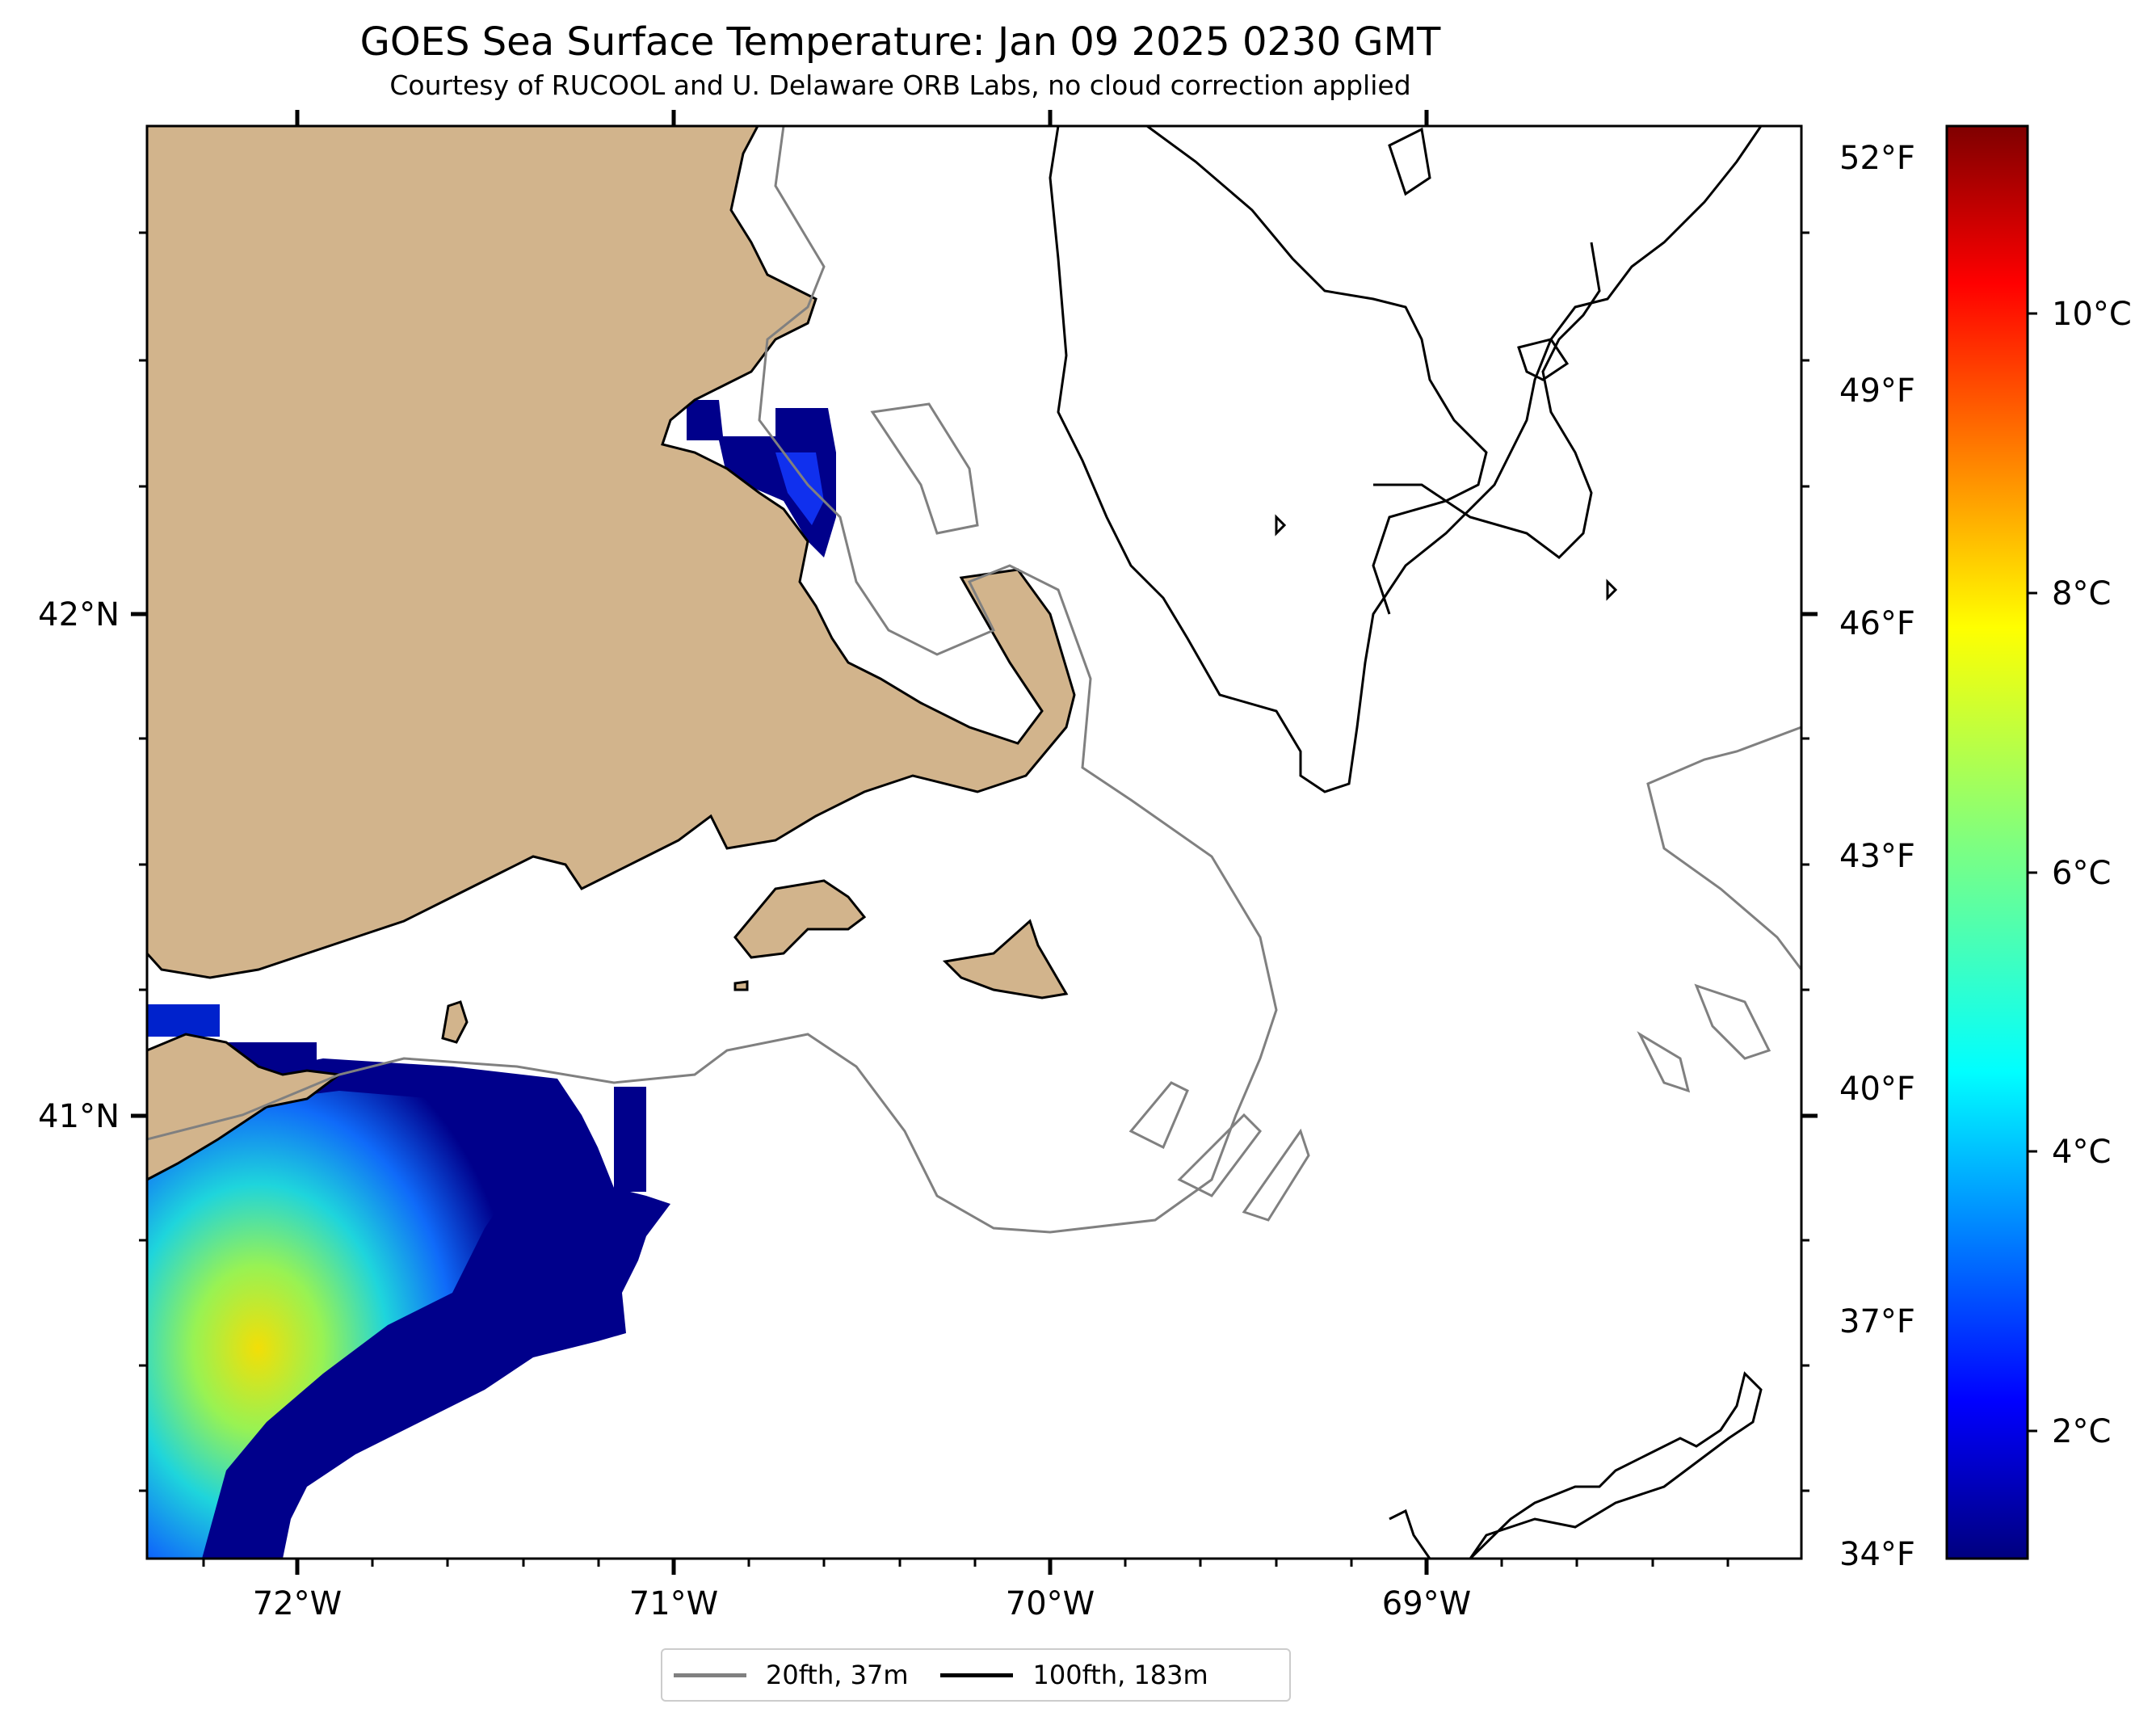 The height and width of the screenshot is (1721, 2156). Describe the element at coordinates (1987, 842) in the screenshot. I see `colorbar` at that location.